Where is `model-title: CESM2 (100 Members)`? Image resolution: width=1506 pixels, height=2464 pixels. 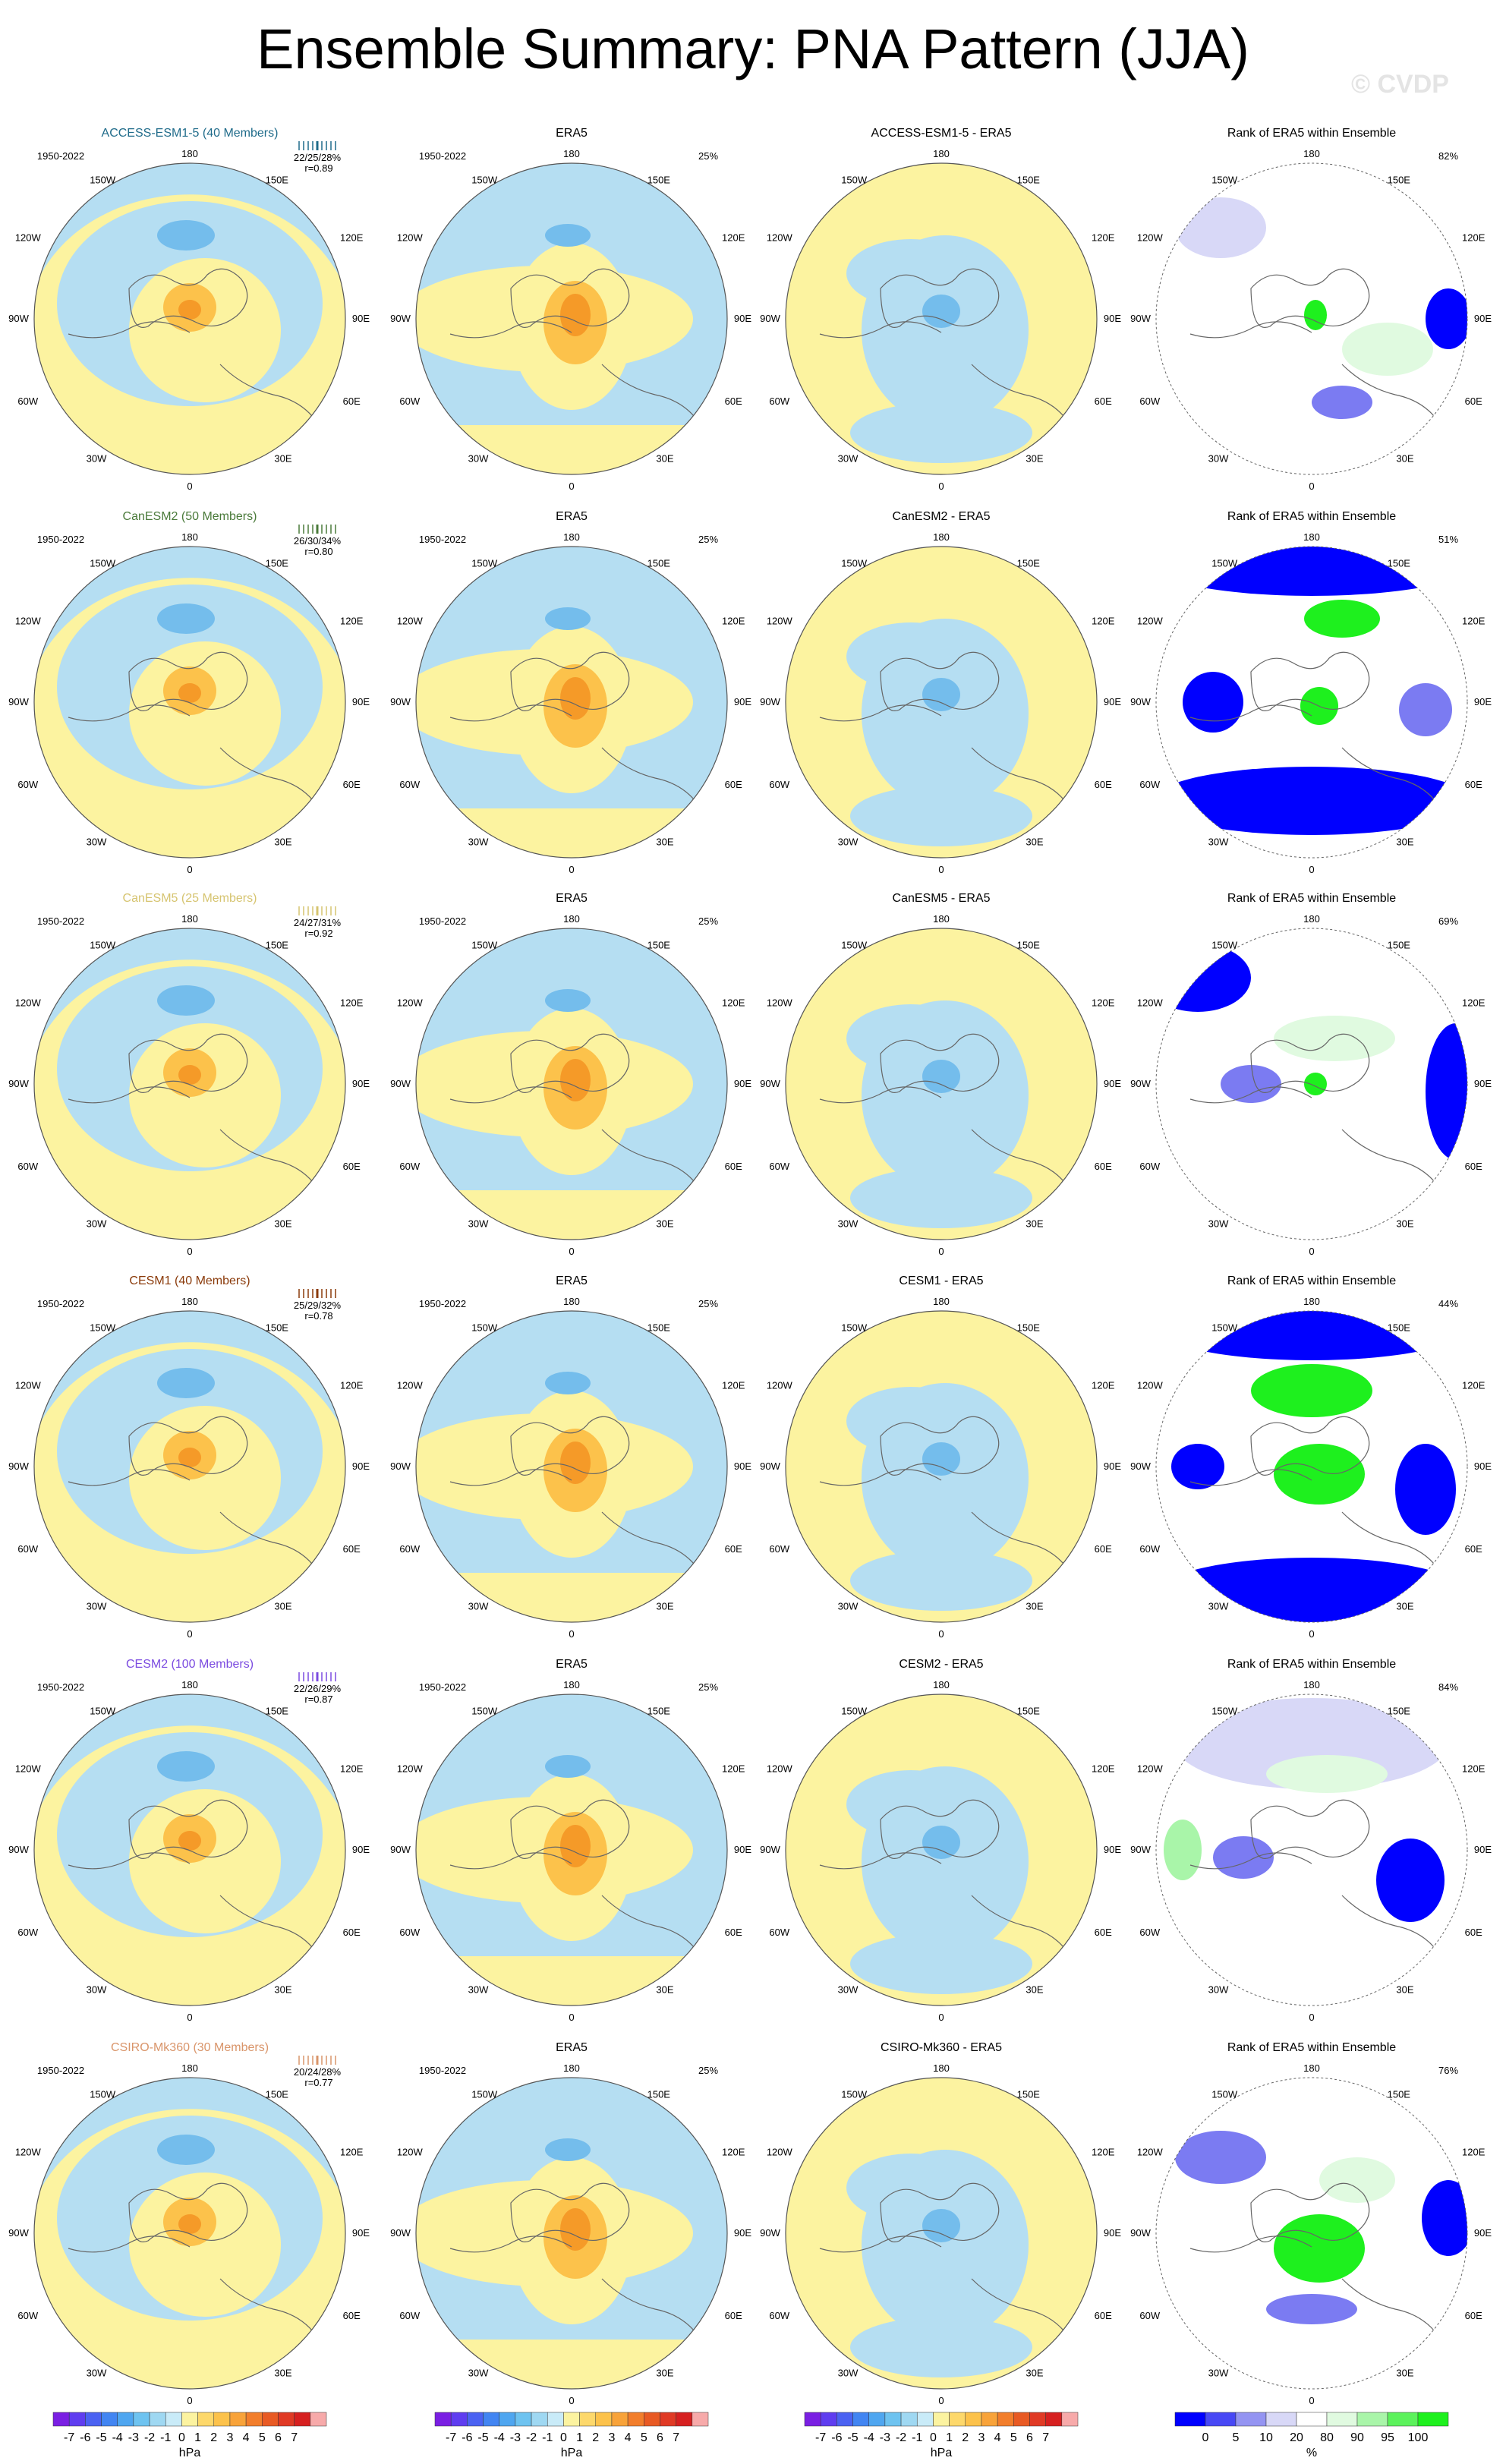
model-title: CESM2 (100 Members) is located at coordinates (190, 1665).